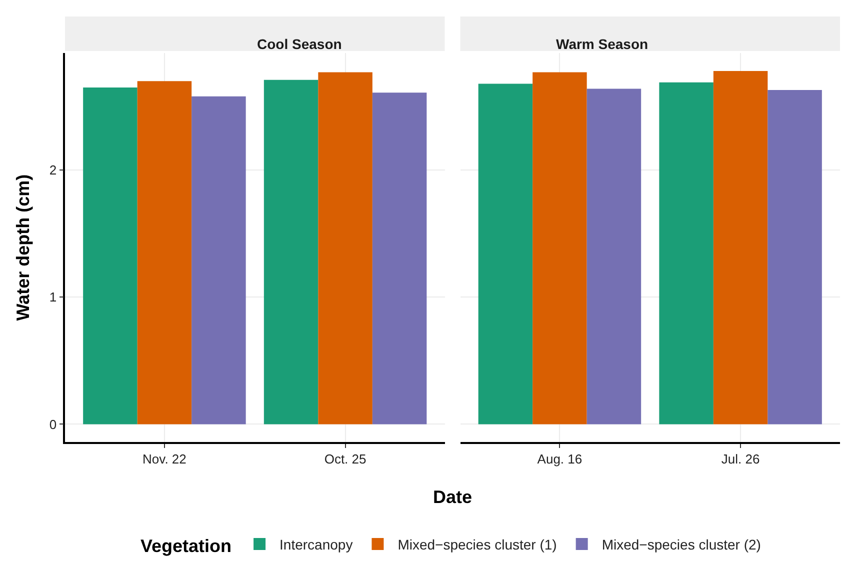 The height and width of the screenshot is (573, 850). I want to click on y-tick-label: 2, so click(53, 170).